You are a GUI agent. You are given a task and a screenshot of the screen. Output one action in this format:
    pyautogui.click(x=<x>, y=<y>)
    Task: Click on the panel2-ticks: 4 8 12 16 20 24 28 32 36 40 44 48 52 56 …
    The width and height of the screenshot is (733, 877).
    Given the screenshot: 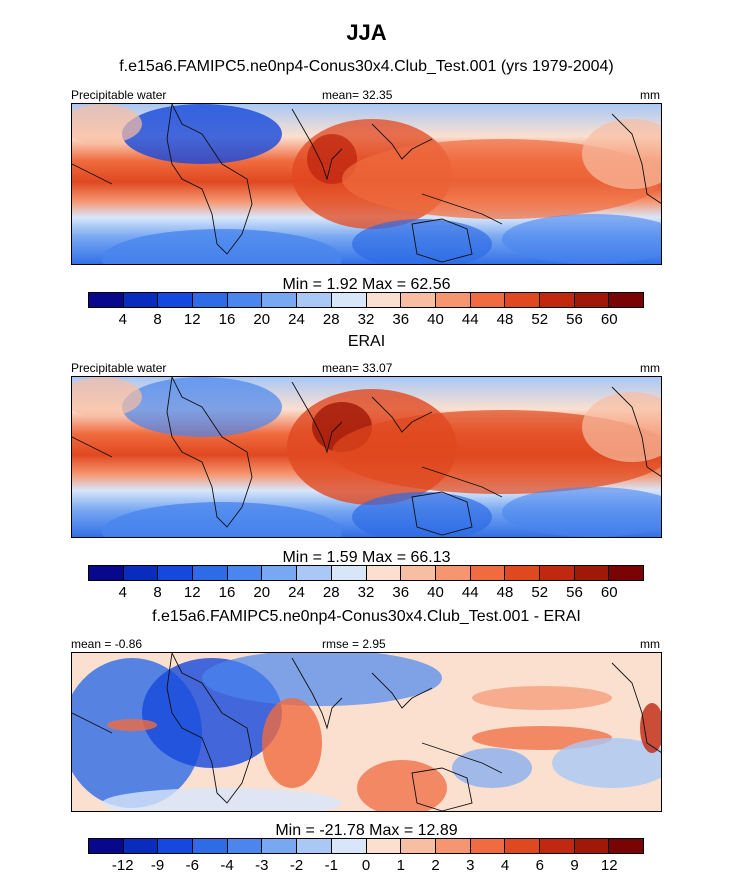 What is the action you would take?
    pyautogui.click(x=366, y=593)
    